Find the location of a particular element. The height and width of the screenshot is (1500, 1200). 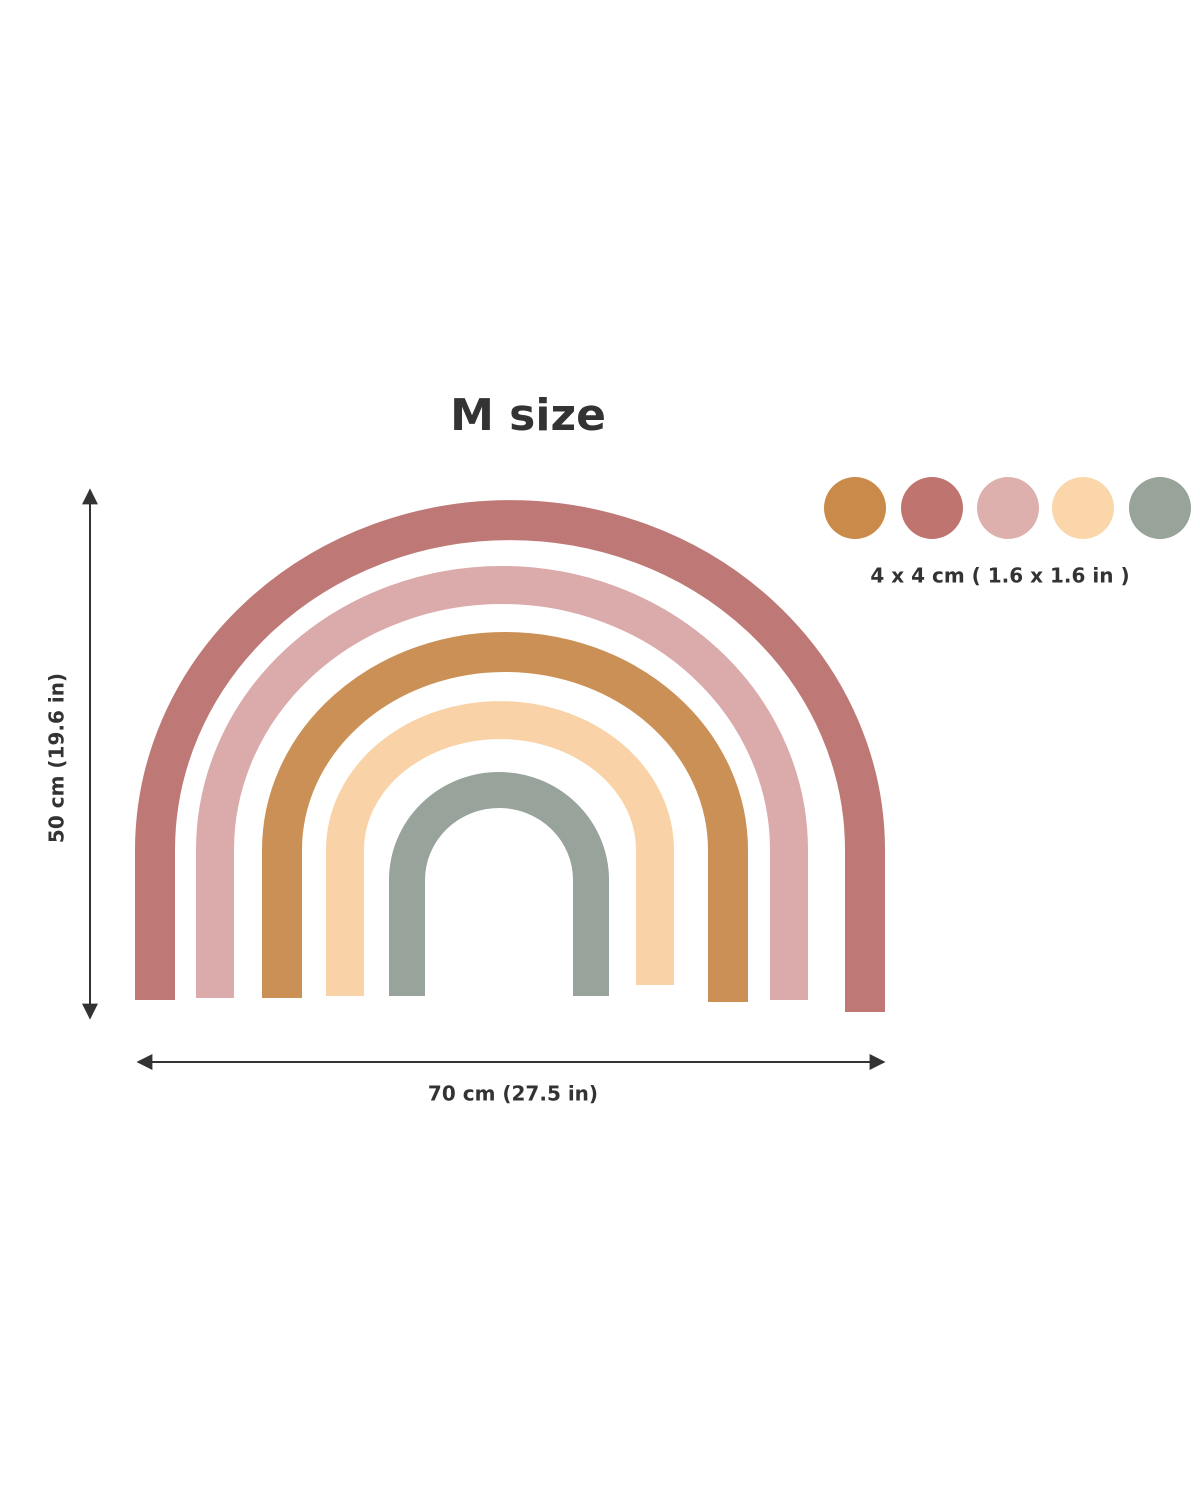

title: M size is located at coordinates (528, 415).